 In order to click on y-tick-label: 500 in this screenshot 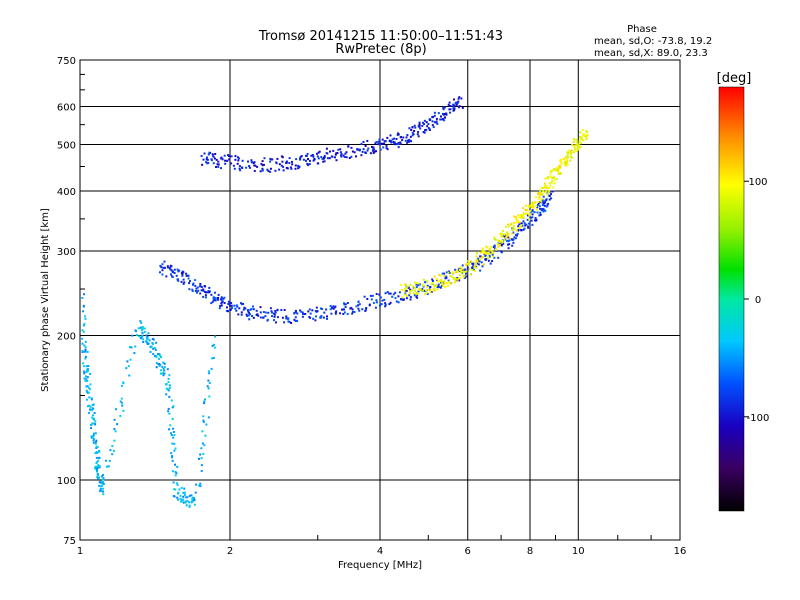, I will do `click(66, 146)`.